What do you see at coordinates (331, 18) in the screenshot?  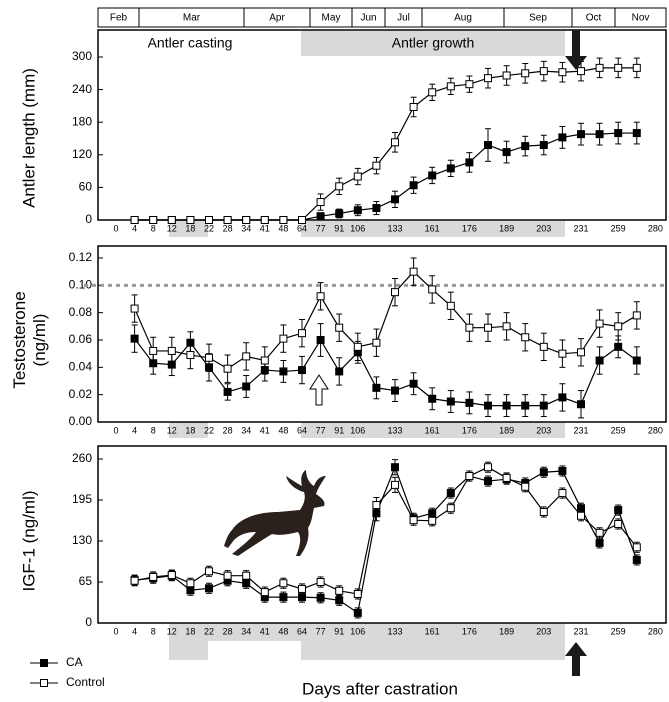 I see `month-label: May` at bounding box center [331, 18].